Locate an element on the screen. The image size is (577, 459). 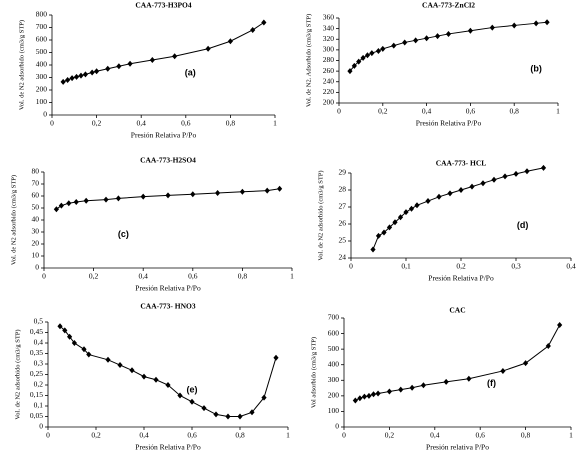
y-tick-label: 220 is located at coordinates (329, 91).